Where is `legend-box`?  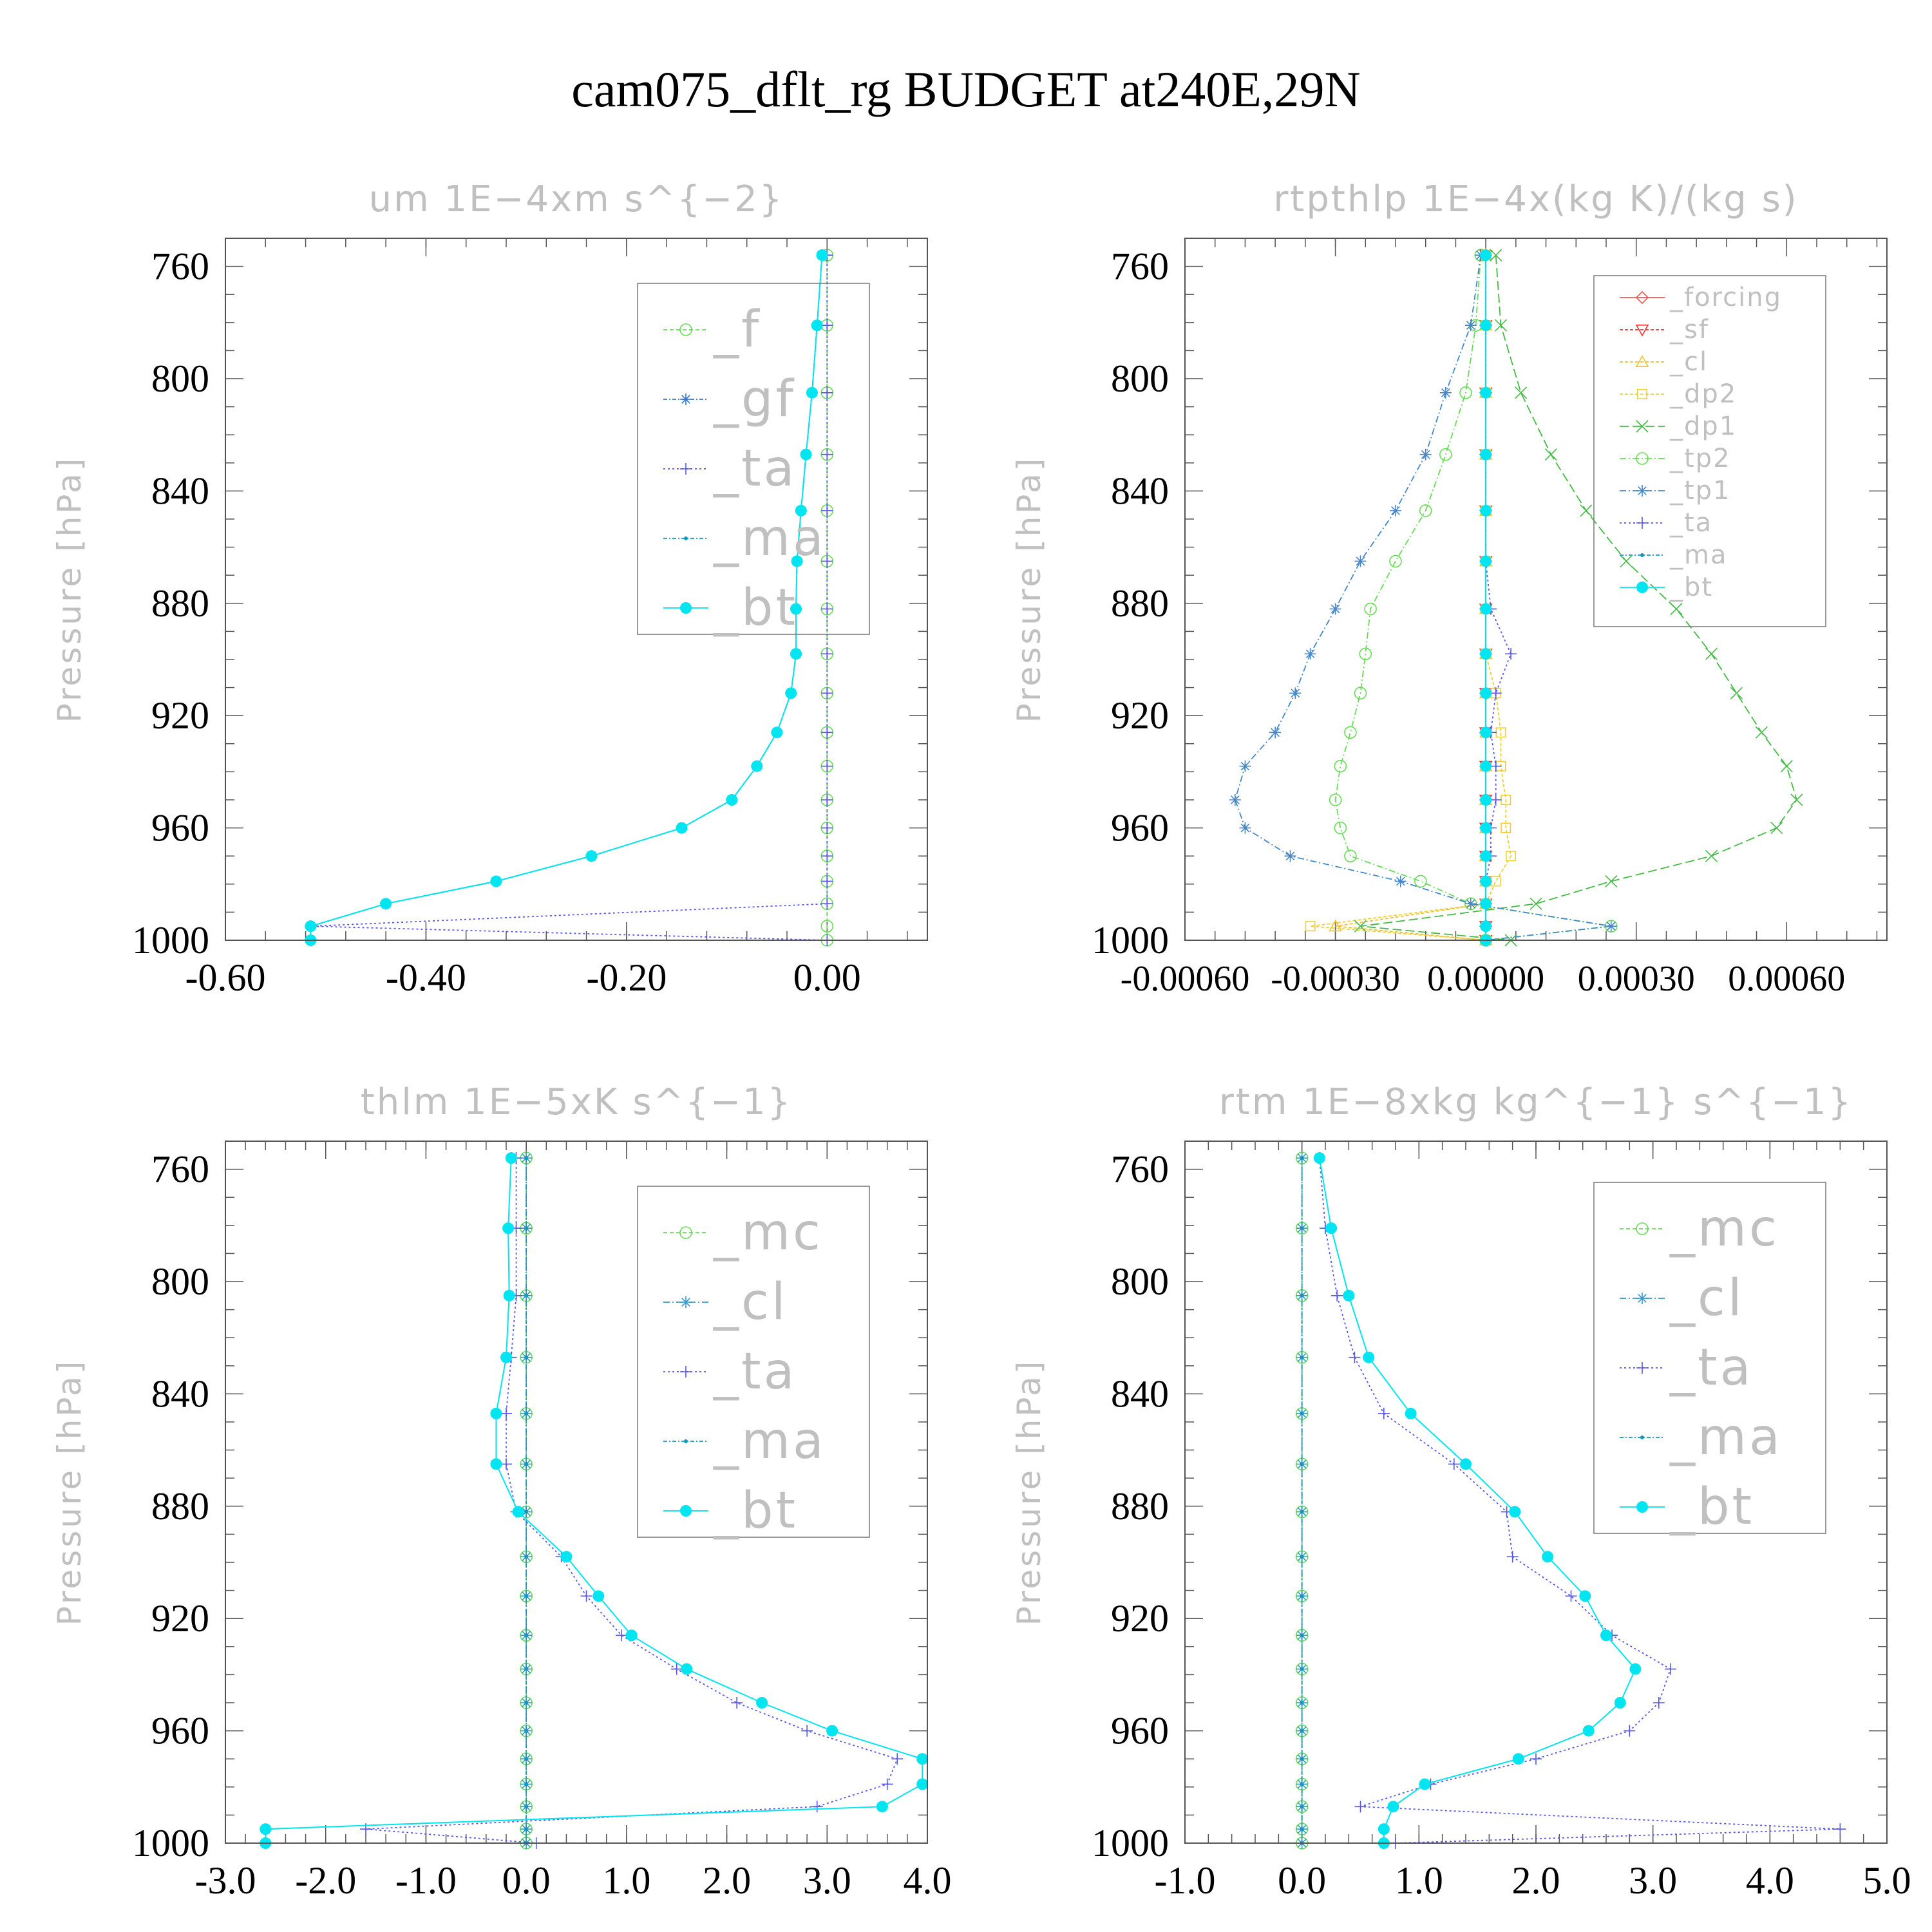
legend-box is located at coordinates (1709, 1358).